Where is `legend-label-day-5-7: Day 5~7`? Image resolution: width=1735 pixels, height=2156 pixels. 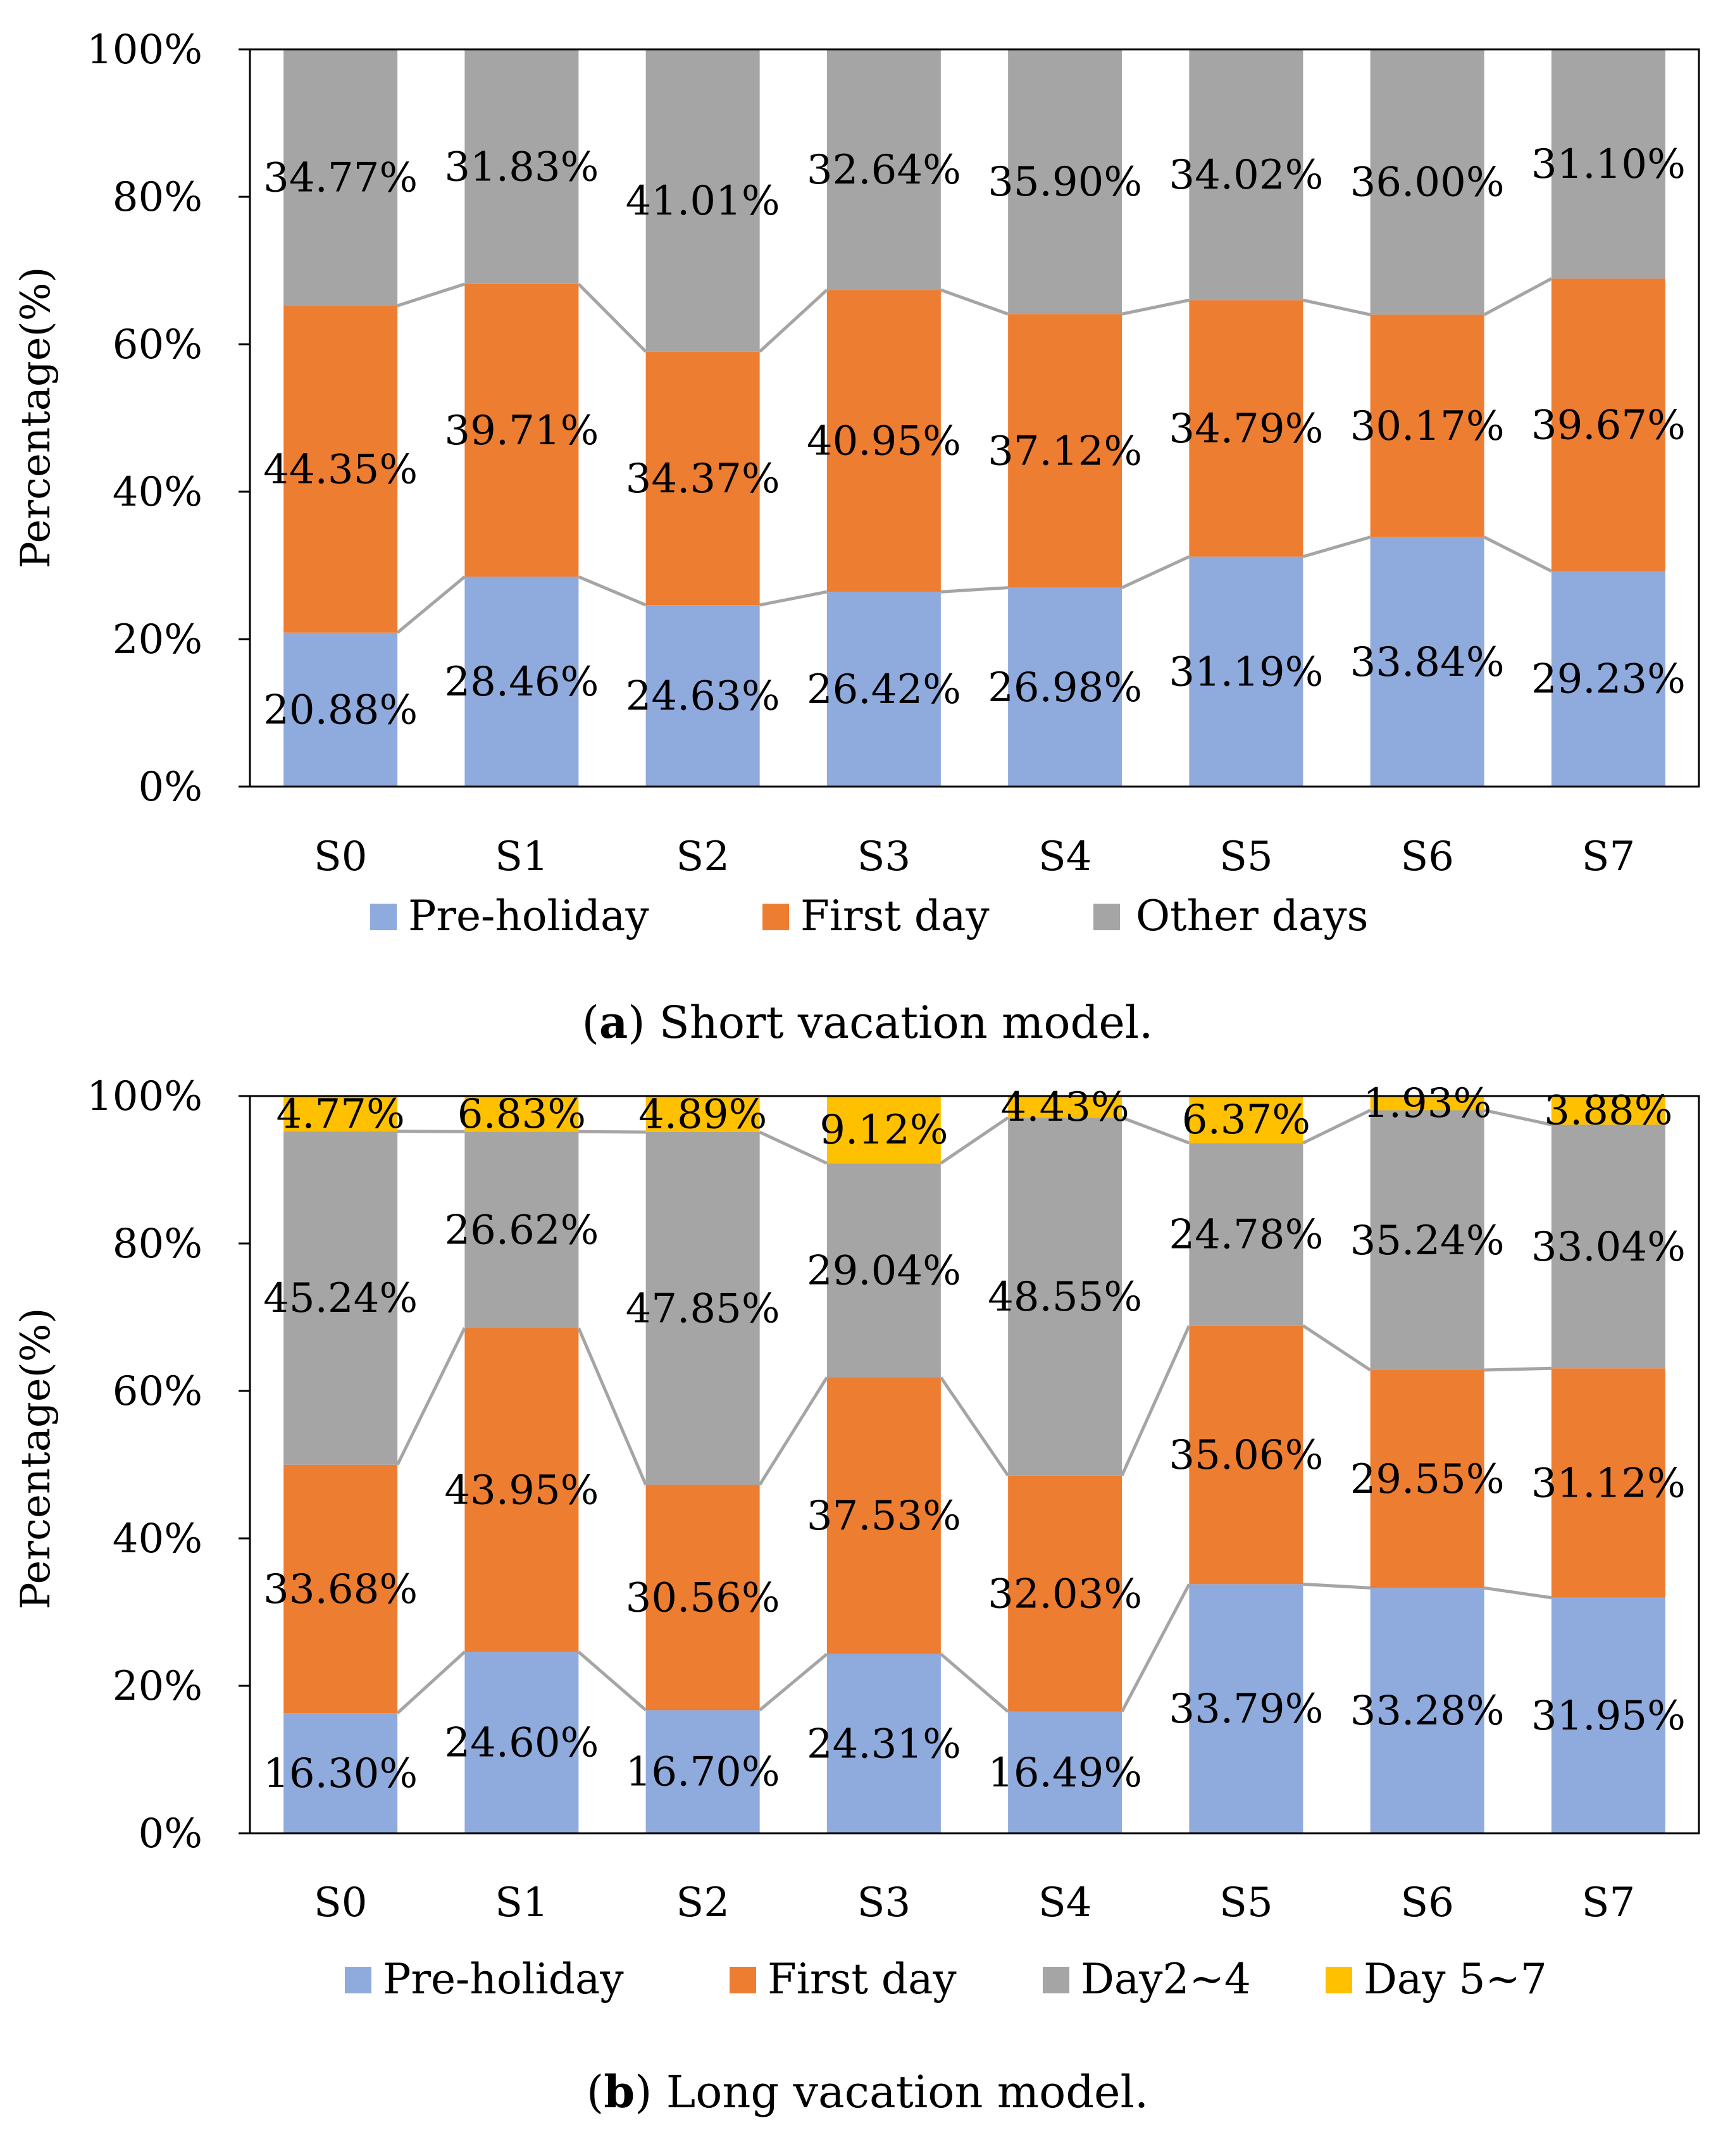
legend-label-day-5-7: Day 5~7 is located at coordinates (1456, 1979).